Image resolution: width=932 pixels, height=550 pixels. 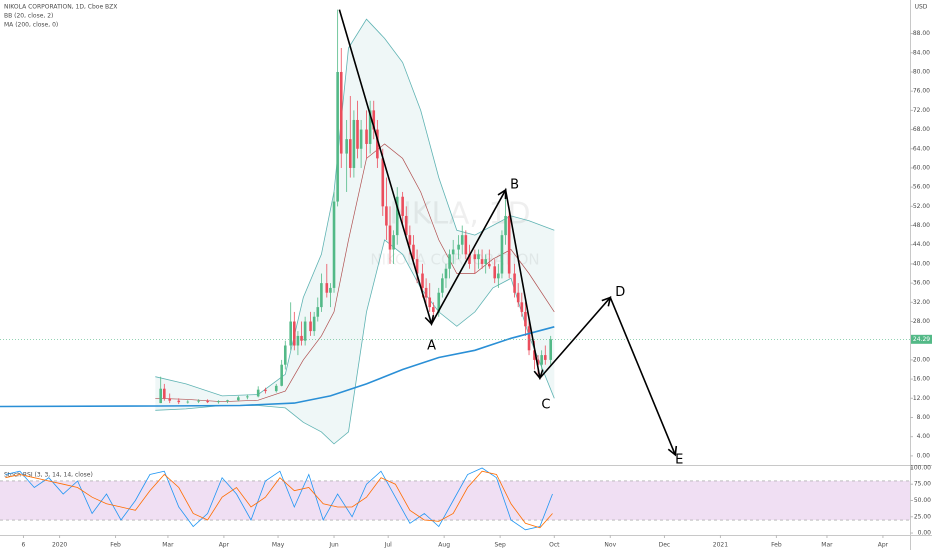 I want to click on y-tick-label: 64.00, so click(x=921, y=148).